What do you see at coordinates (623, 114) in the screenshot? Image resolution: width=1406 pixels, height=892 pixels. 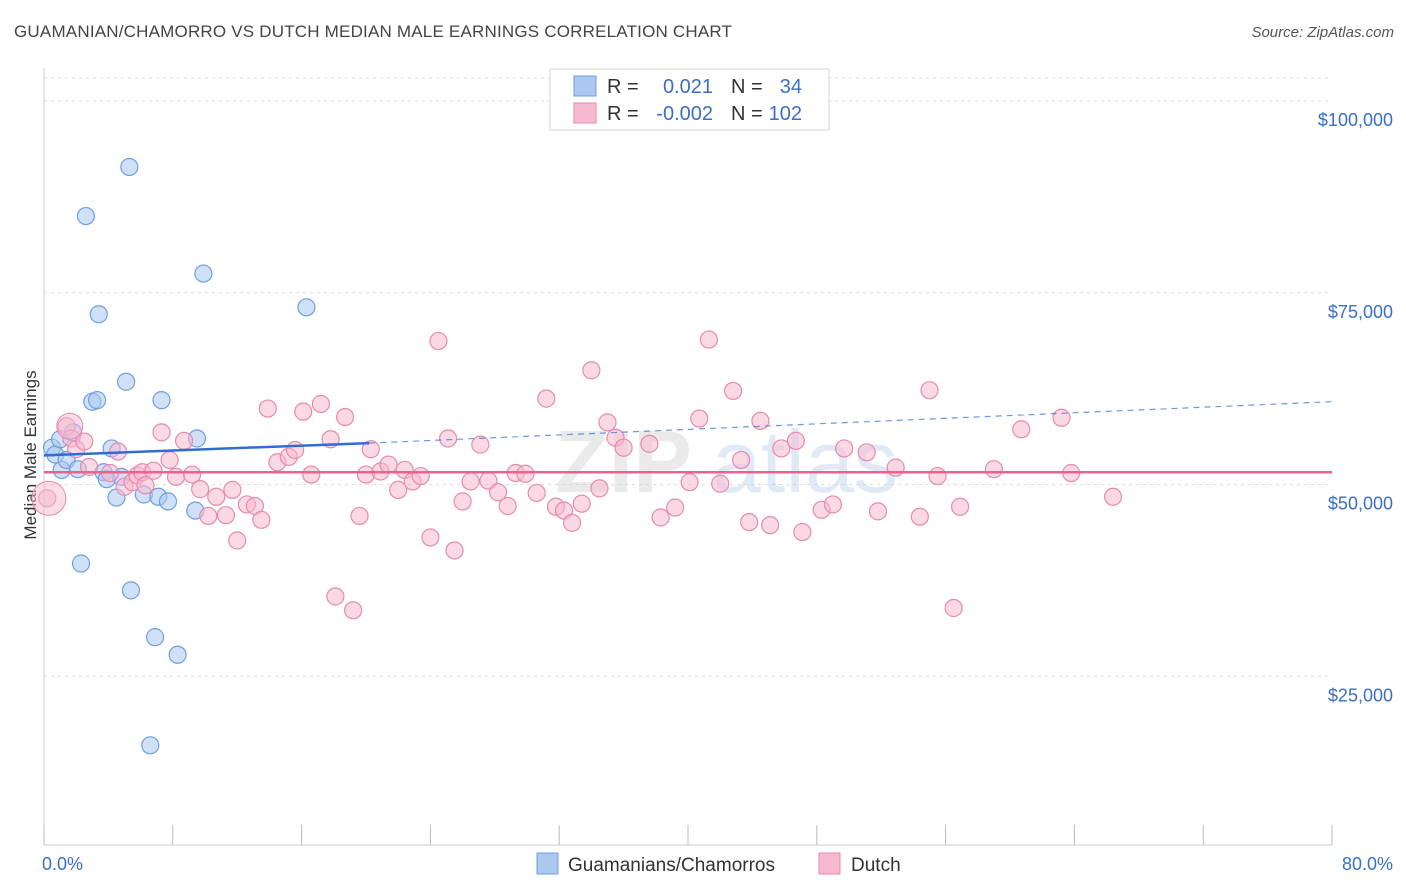 I see `legend-r-label-2: R =` at bounding box center [623, 114].